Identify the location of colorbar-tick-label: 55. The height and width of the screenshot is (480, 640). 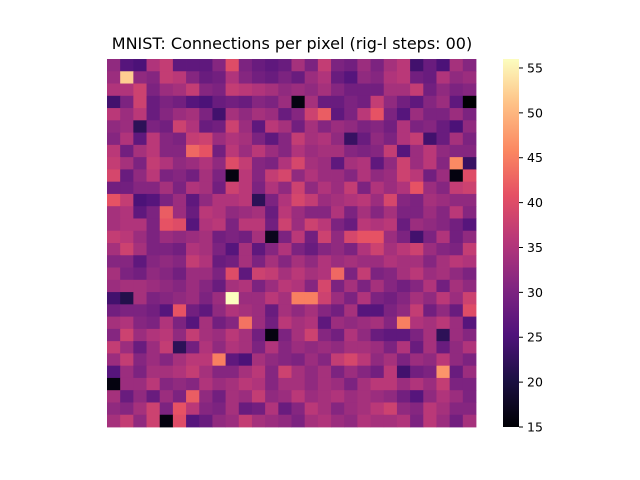
(535, 67).